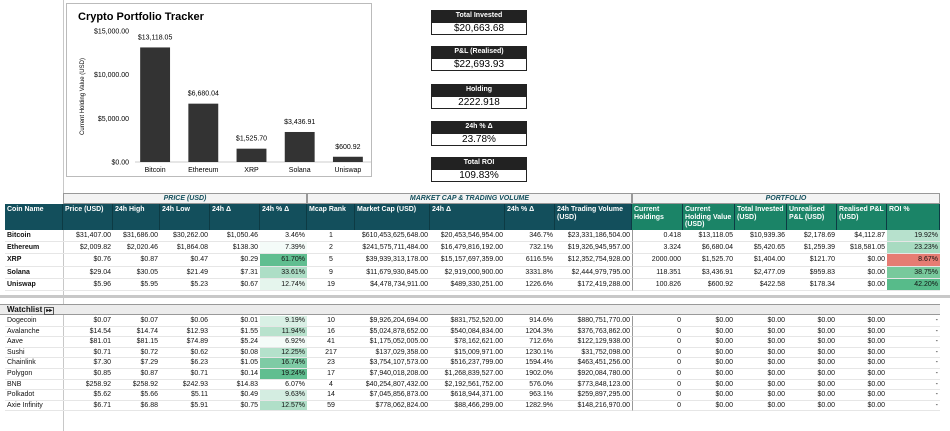  Describe the element at coordinates (88, 217) in the screenshot. I see `column-header: Price (USD)` at that location.